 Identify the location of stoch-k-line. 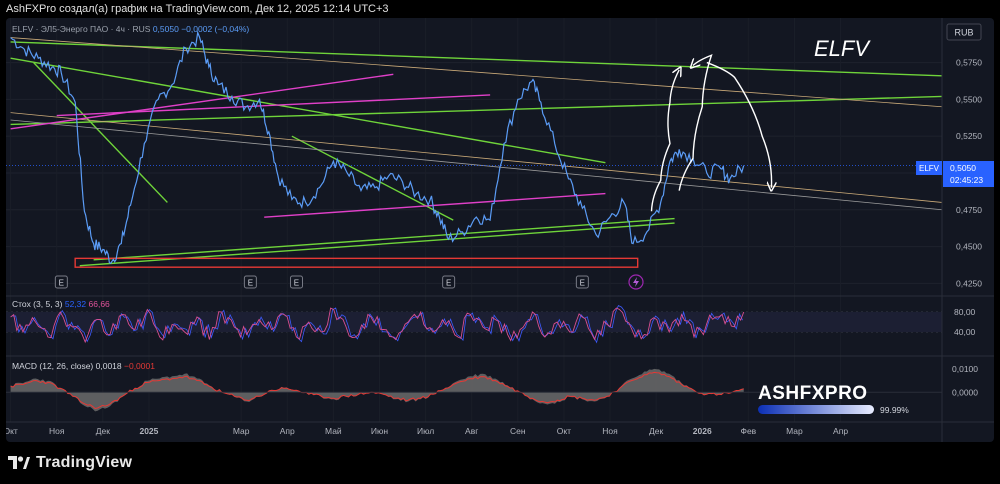
(377, 324).